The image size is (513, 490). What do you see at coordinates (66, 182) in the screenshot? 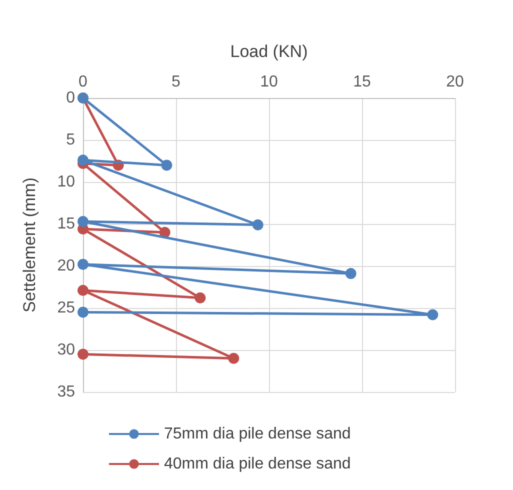
I see `y-tick-label: 10` at bounding box center [66, 182].